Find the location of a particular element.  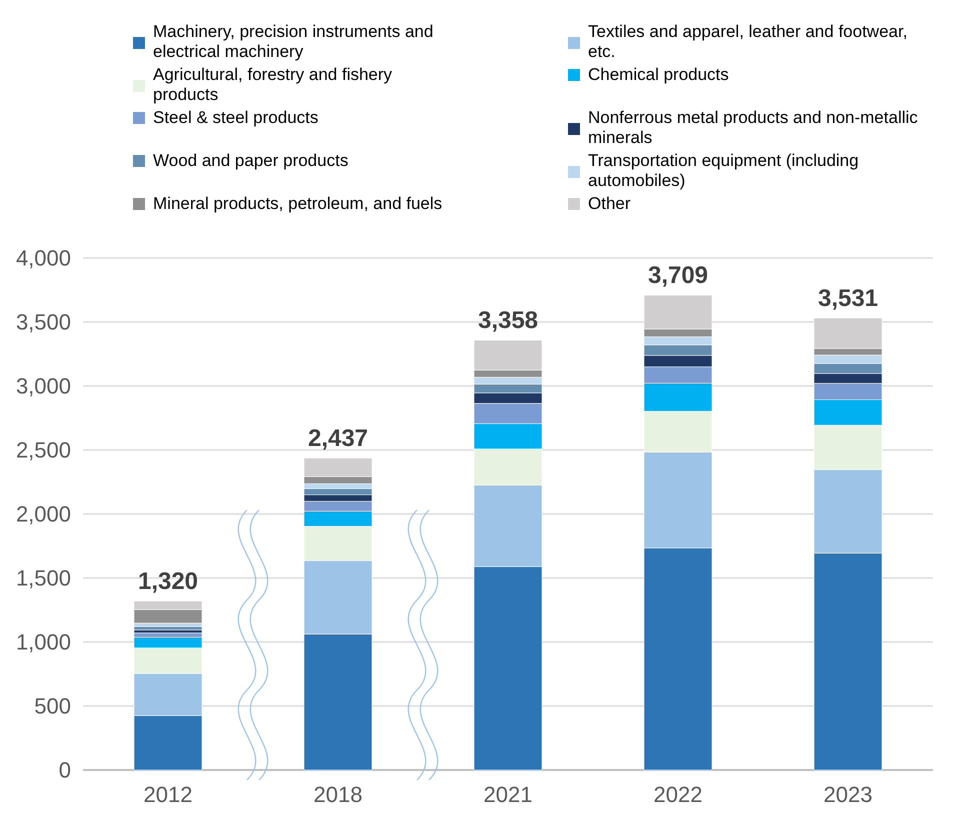

total-label: 1,320 is located at coordinates (168, 582).